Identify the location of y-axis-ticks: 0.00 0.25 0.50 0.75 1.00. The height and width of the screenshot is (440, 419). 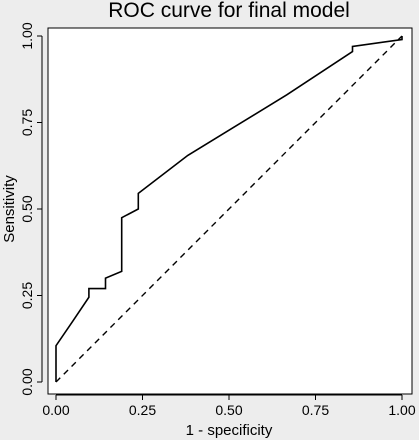
(30, 209).